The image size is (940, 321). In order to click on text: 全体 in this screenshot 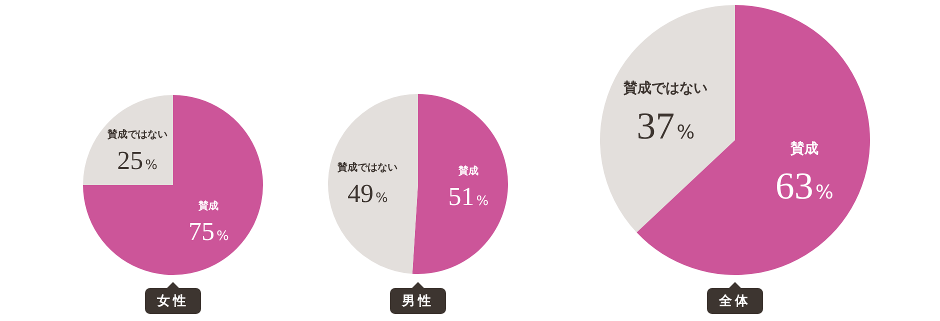, I will do `click(735, 301)`.